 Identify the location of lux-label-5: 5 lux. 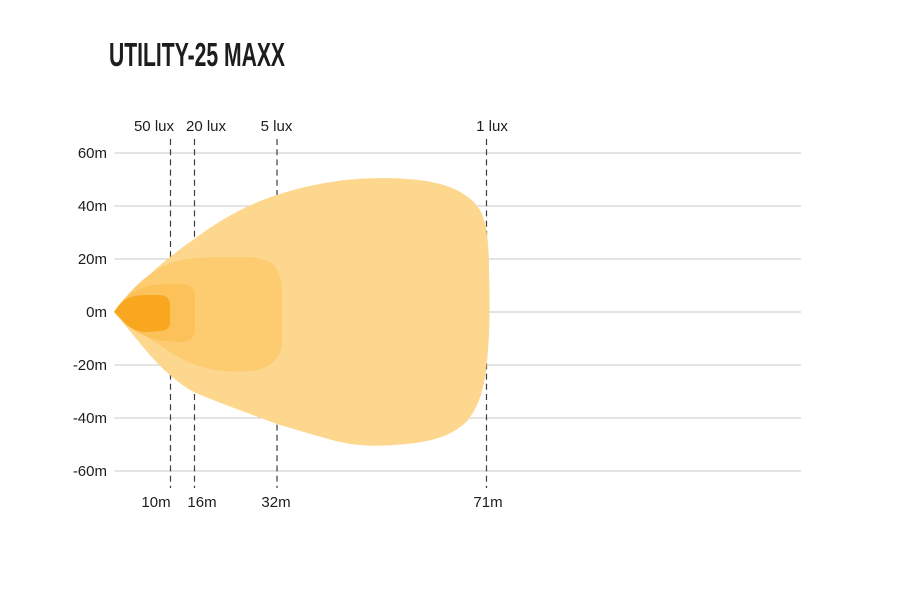
(277, 126).